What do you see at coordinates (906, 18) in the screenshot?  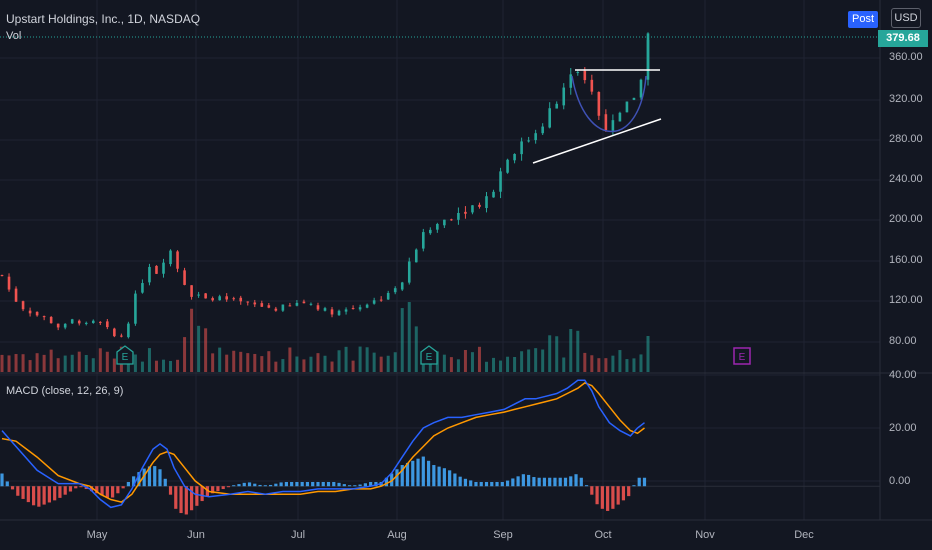 I see `currency-button: USD` at bounding box center [906, 18].